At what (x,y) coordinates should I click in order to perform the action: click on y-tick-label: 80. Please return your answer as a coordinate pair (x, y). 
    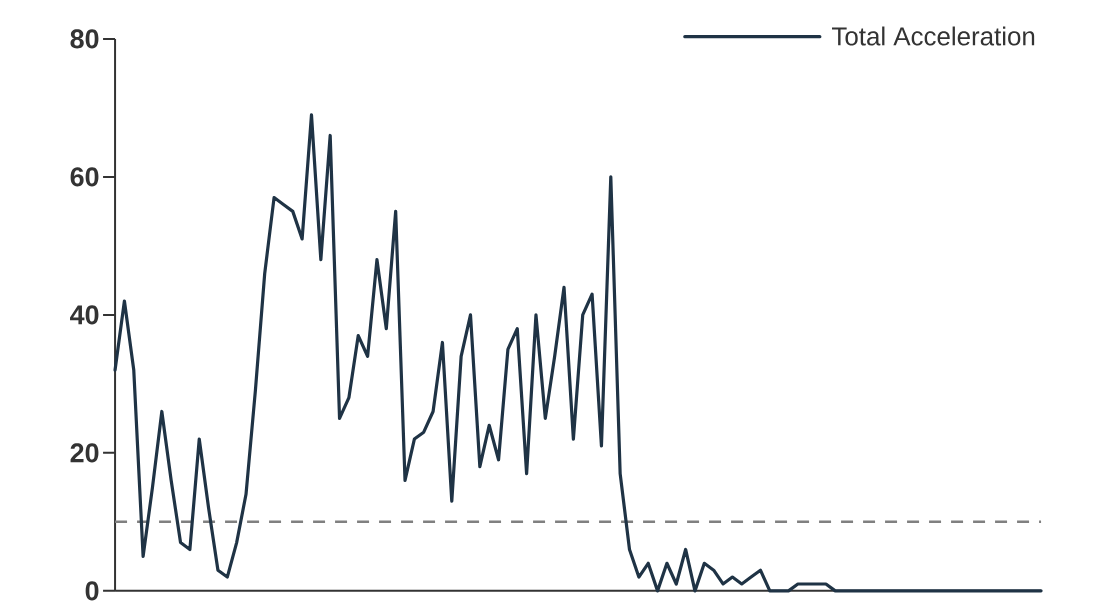
    Looking at the image, I should click on (84, 39).